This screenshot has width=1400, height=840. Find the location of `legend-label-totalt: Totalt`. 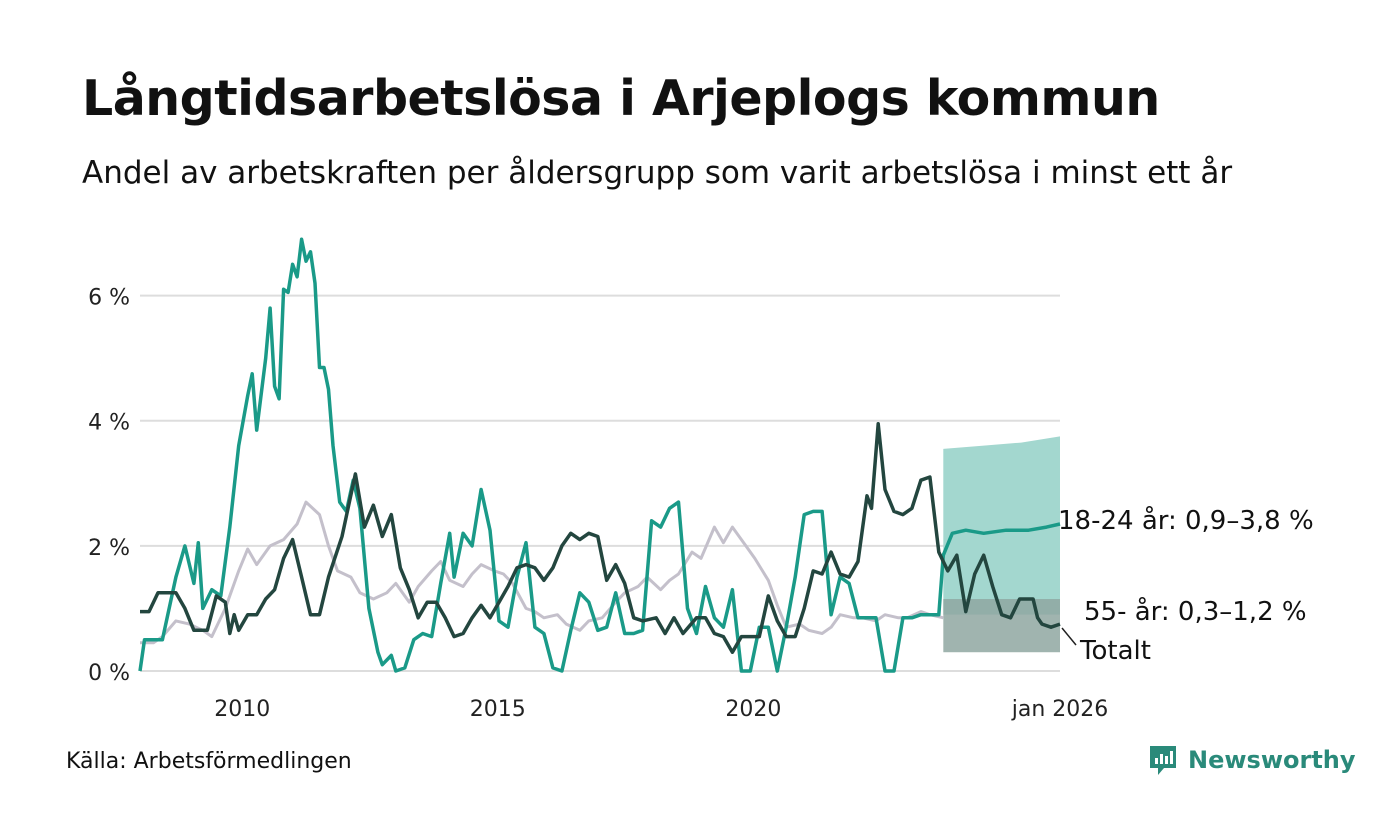

legend-label-totalt: Totalt is located at coordinates (1115, 651).